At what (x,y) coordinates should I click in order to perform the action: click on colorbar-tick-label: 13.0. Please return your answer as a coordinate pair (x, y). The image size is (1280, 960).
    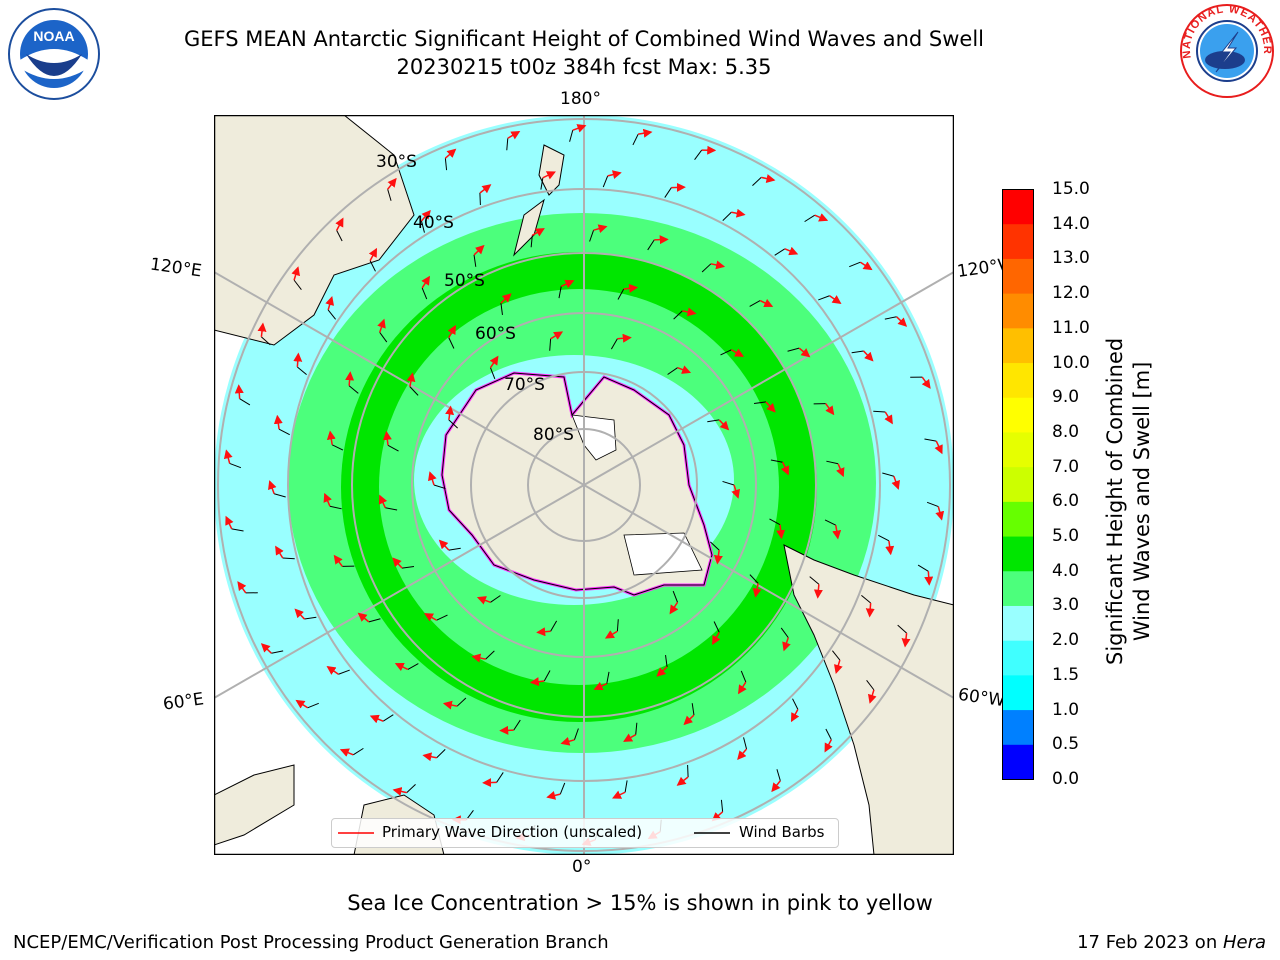
    Looking at the image, I should click on (1071, 258).